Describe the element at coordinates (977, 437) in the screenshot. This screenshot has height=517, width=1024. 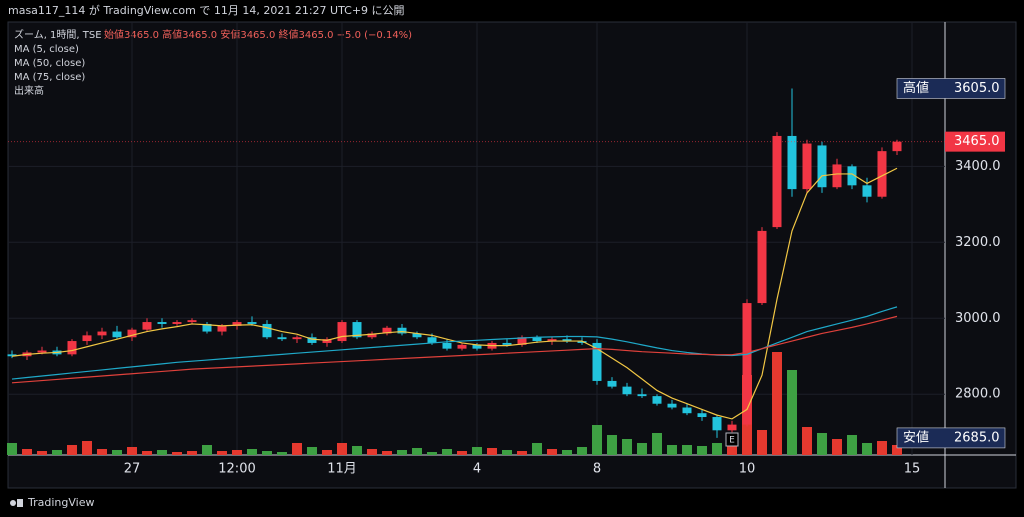
I see `price-label: 2685.0` at that location.